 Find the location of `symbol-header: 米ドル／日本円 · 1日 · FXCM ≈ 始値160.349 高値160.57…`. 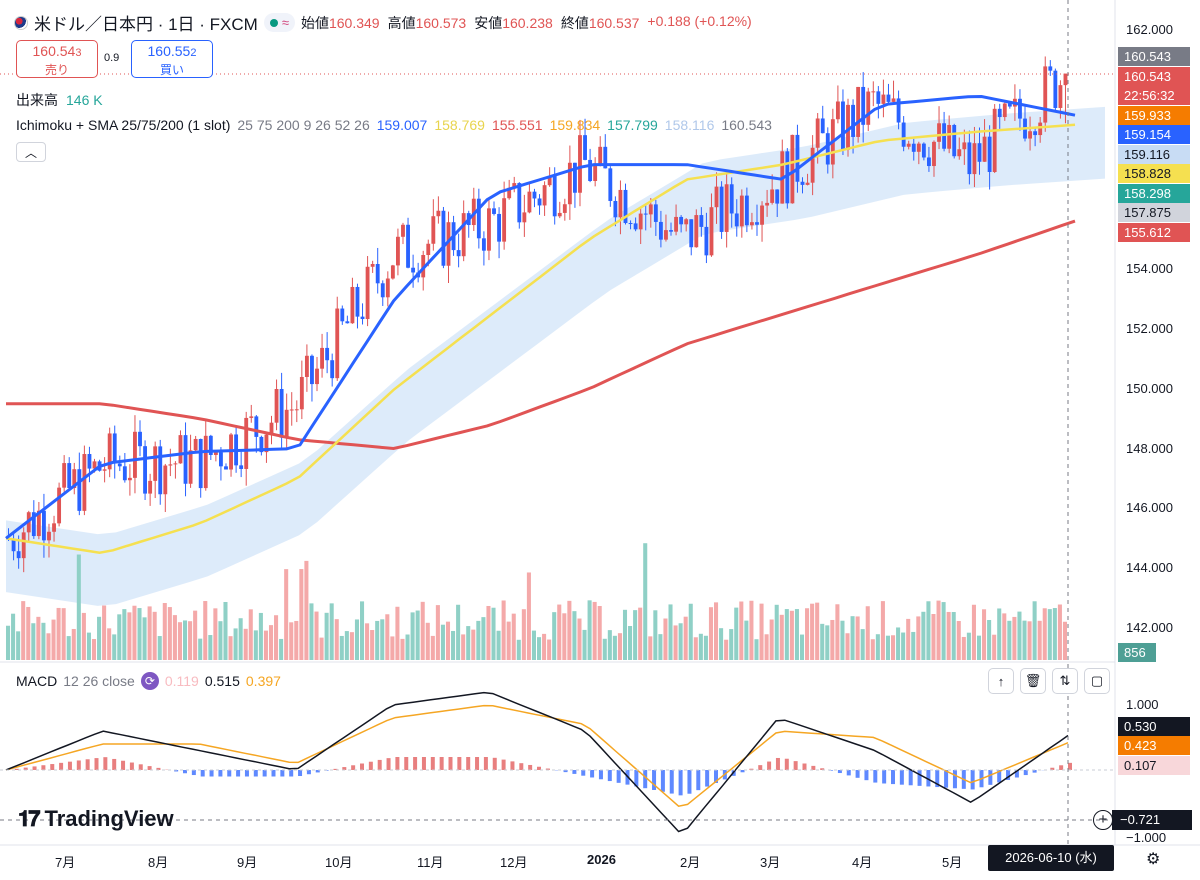

symbol-header: 米ドル／日本円 · 1日 · FXCM ≈ 始値160.349 高値160.57… is located at coordinates (383, 22).